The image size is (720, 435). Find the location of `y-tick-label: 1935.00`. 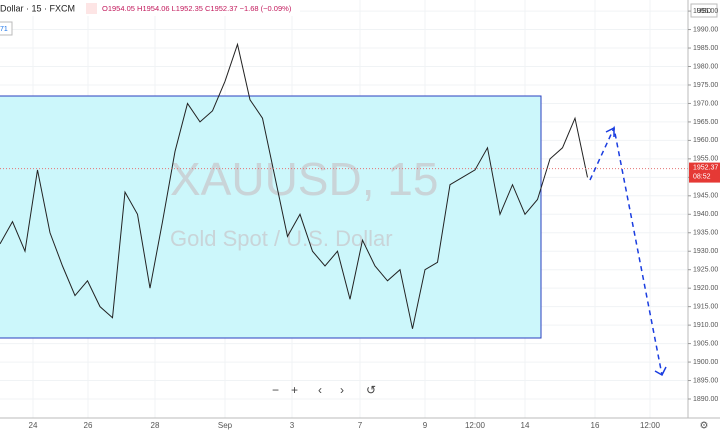

y-tick-label: 1935.00 is located at coordinates (705, 233).